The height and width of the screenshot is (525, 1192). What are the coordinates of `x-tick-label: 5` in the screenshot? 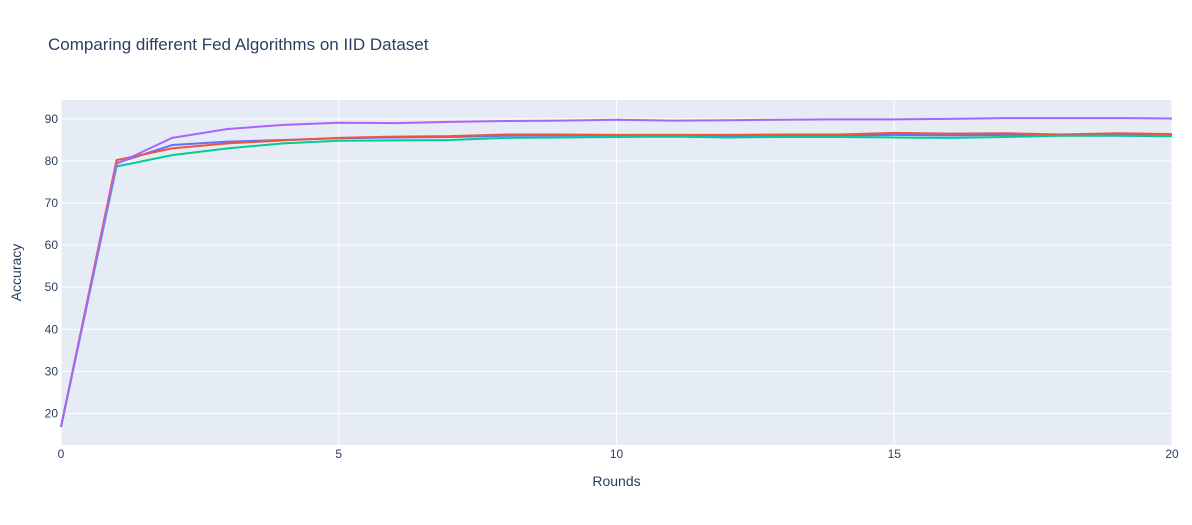 It's located at (338, 454).